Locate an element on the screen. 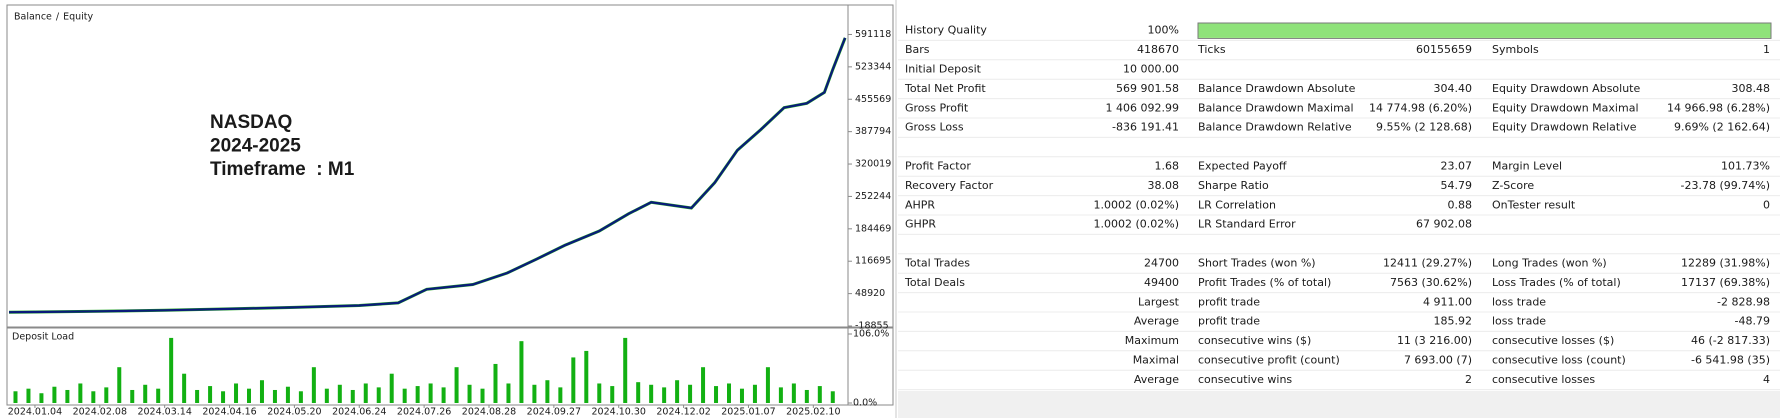 This screenshot has width=1780, height=418. y-tick-label: 523344 is located at coordinates (873, 66).